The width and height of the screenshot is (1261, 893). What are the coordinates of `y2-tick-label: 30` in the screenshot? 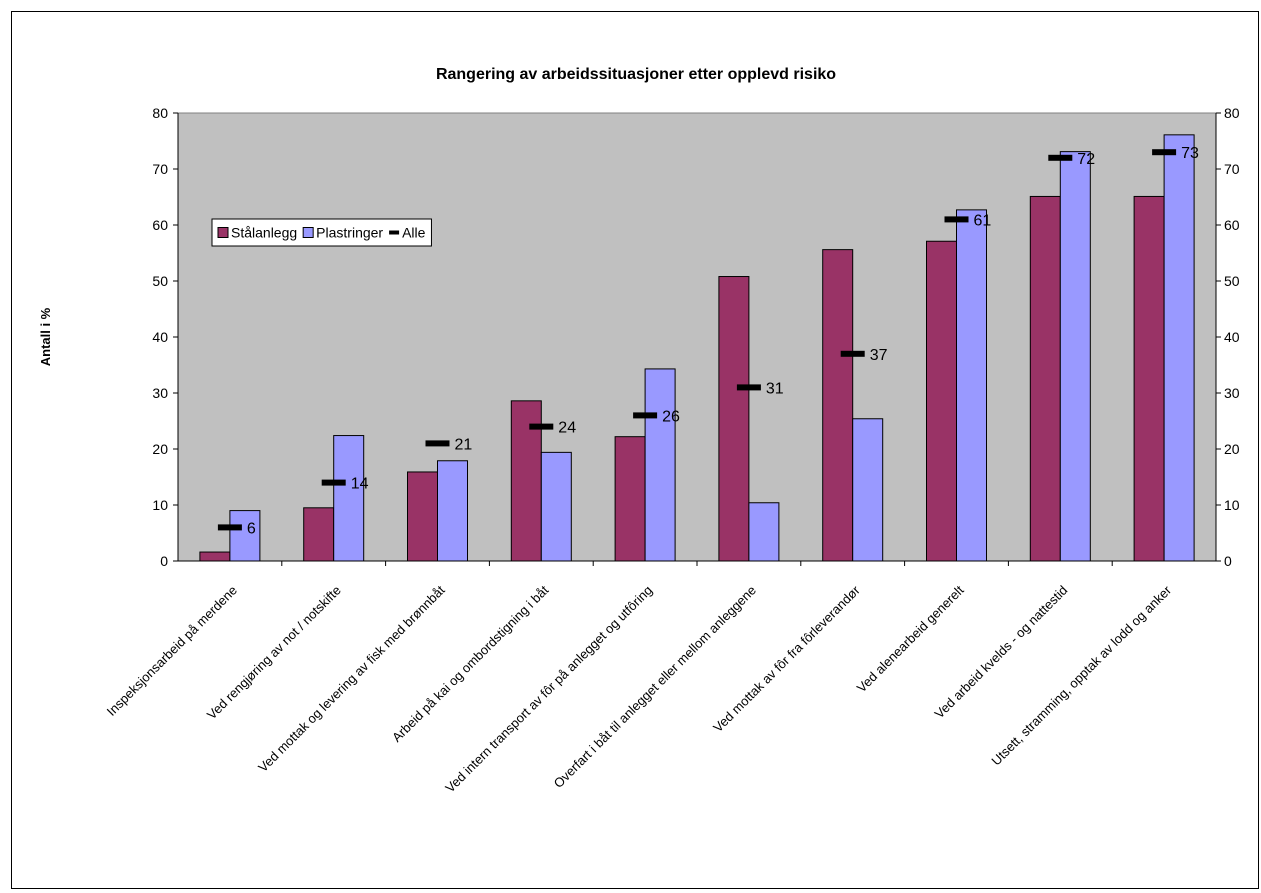 It's located at (1232, 393).